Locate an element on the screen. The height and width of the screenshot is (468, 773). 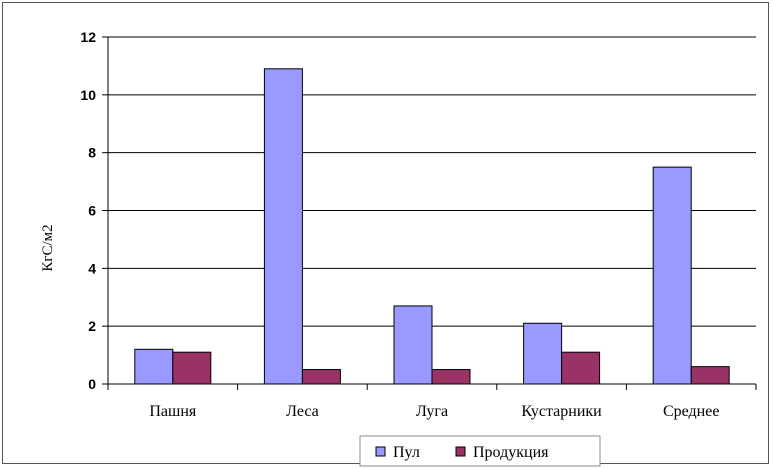
legend: Пул Продукция is located at coordinates (480, 451).